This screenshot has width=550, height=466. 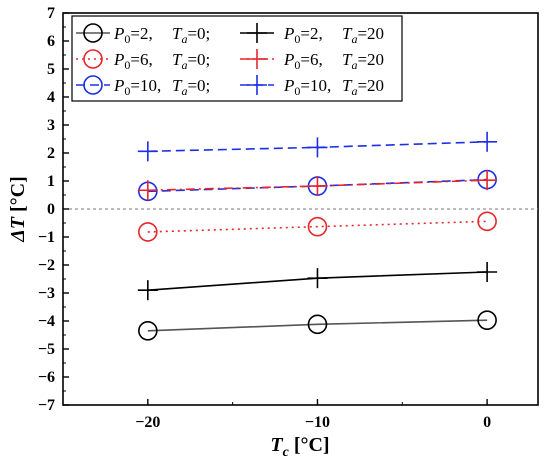 I want to click on x-axis-label: Tc [°C], so click(x=299, y=447).